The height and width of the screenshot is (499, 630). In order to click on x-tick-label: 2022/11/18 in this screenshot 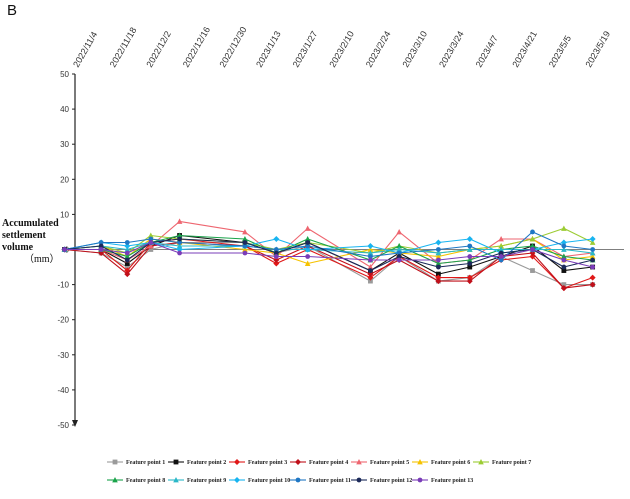, I will do `click(123, 47)`.